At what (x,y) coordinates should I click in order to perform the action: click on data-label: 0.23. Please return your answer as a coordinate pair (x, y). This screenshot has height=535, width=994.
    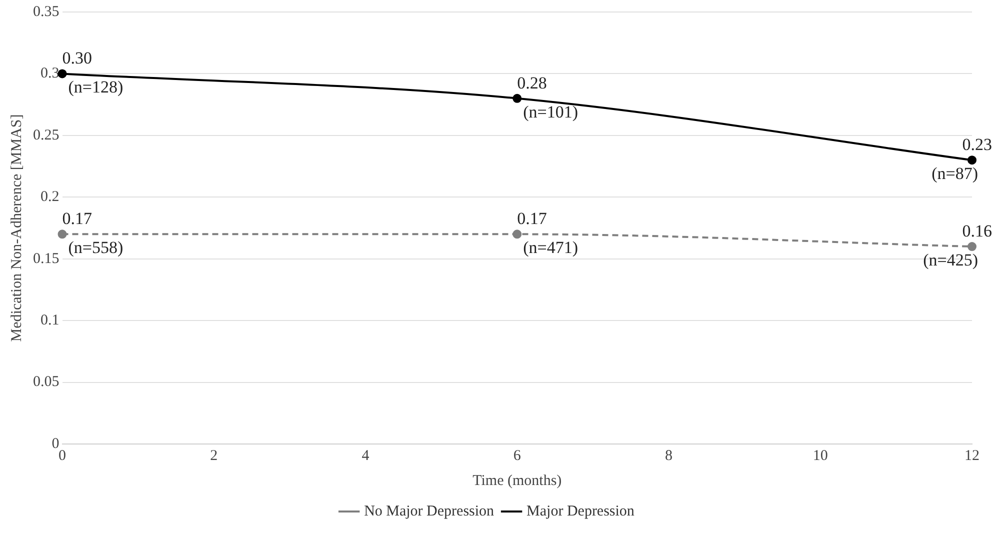
    Looking at the image, I should click on (977, 144).